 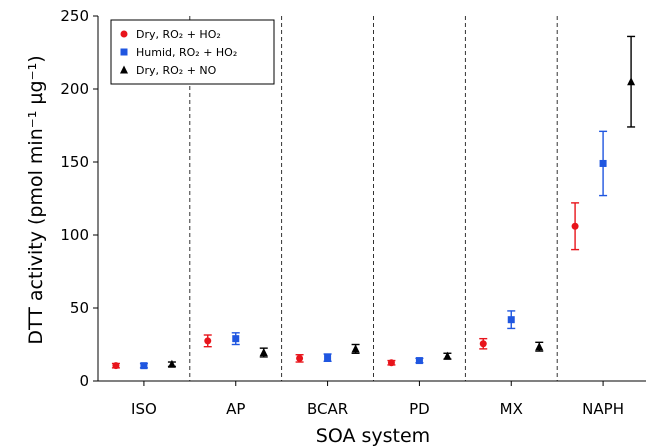 What do you see at coordinates (327, 409) in the screenshot?
I see `x-tick-label: BCAR` at bounding box center [327, 409].